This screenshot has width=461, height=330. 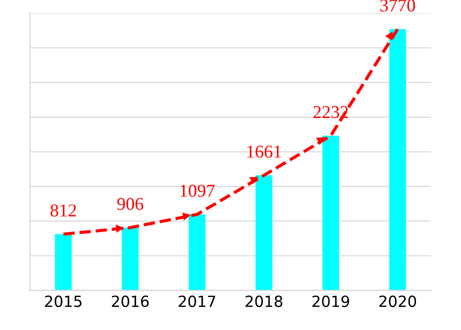 I want to click on data-label: 906, so click(x=130, y=204).